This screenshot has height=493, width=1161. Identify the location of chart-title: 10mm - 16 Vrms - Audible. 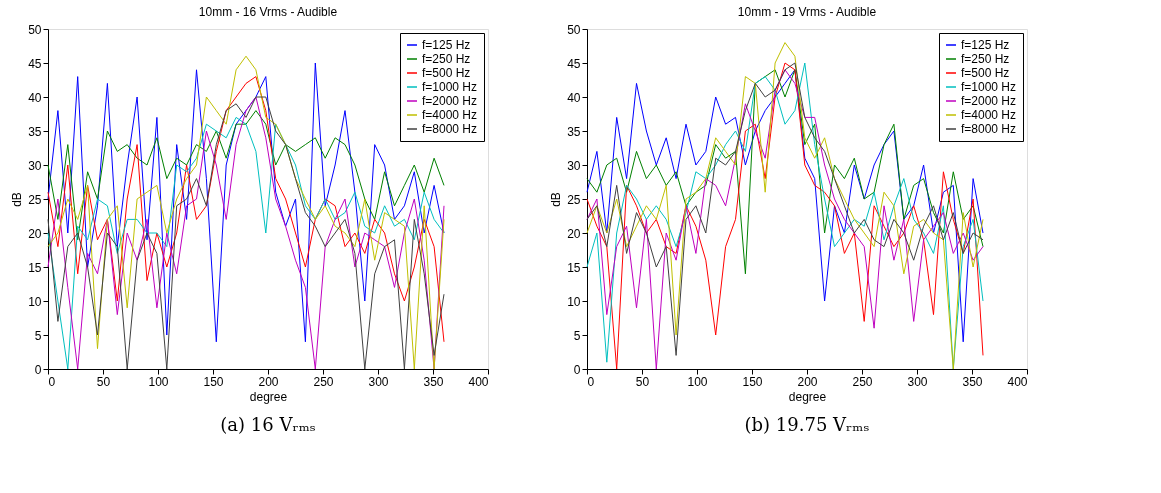
(268, 12).